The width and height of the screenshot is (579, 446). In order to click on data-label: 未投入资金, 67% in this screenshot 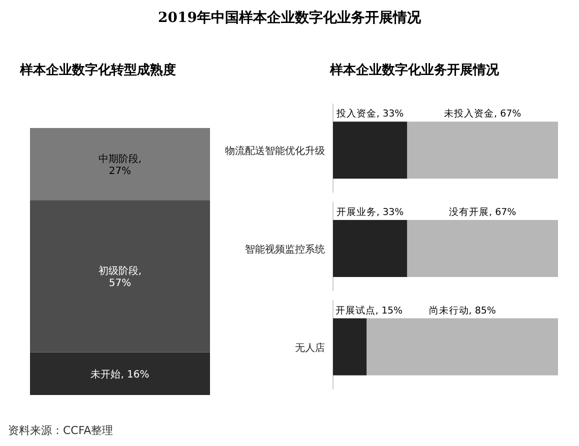, I will do `click(483, 114)`.